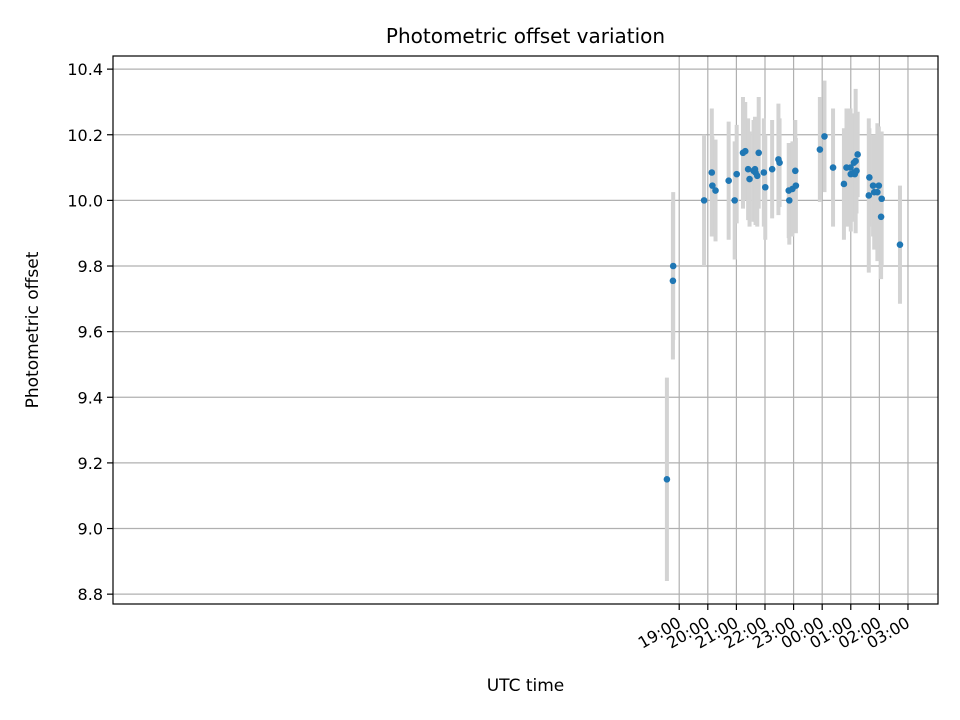 This screenshot has width=960, height=720. Describe the element at coordinates (90, 529) in the screenshot. I see `y-tick-label: 9.0` at that location.